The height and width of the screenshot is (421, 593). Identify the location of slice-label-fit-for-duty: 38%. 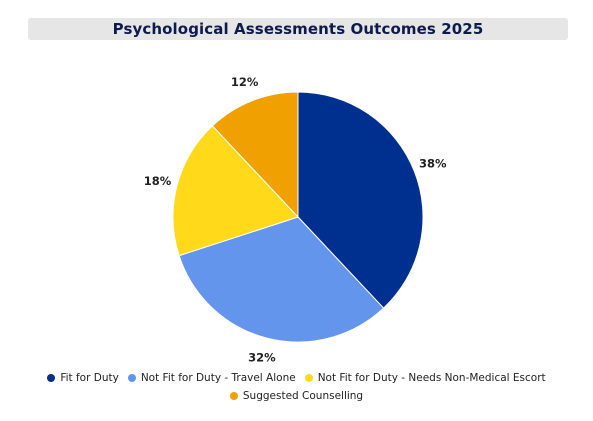
(433, 164).